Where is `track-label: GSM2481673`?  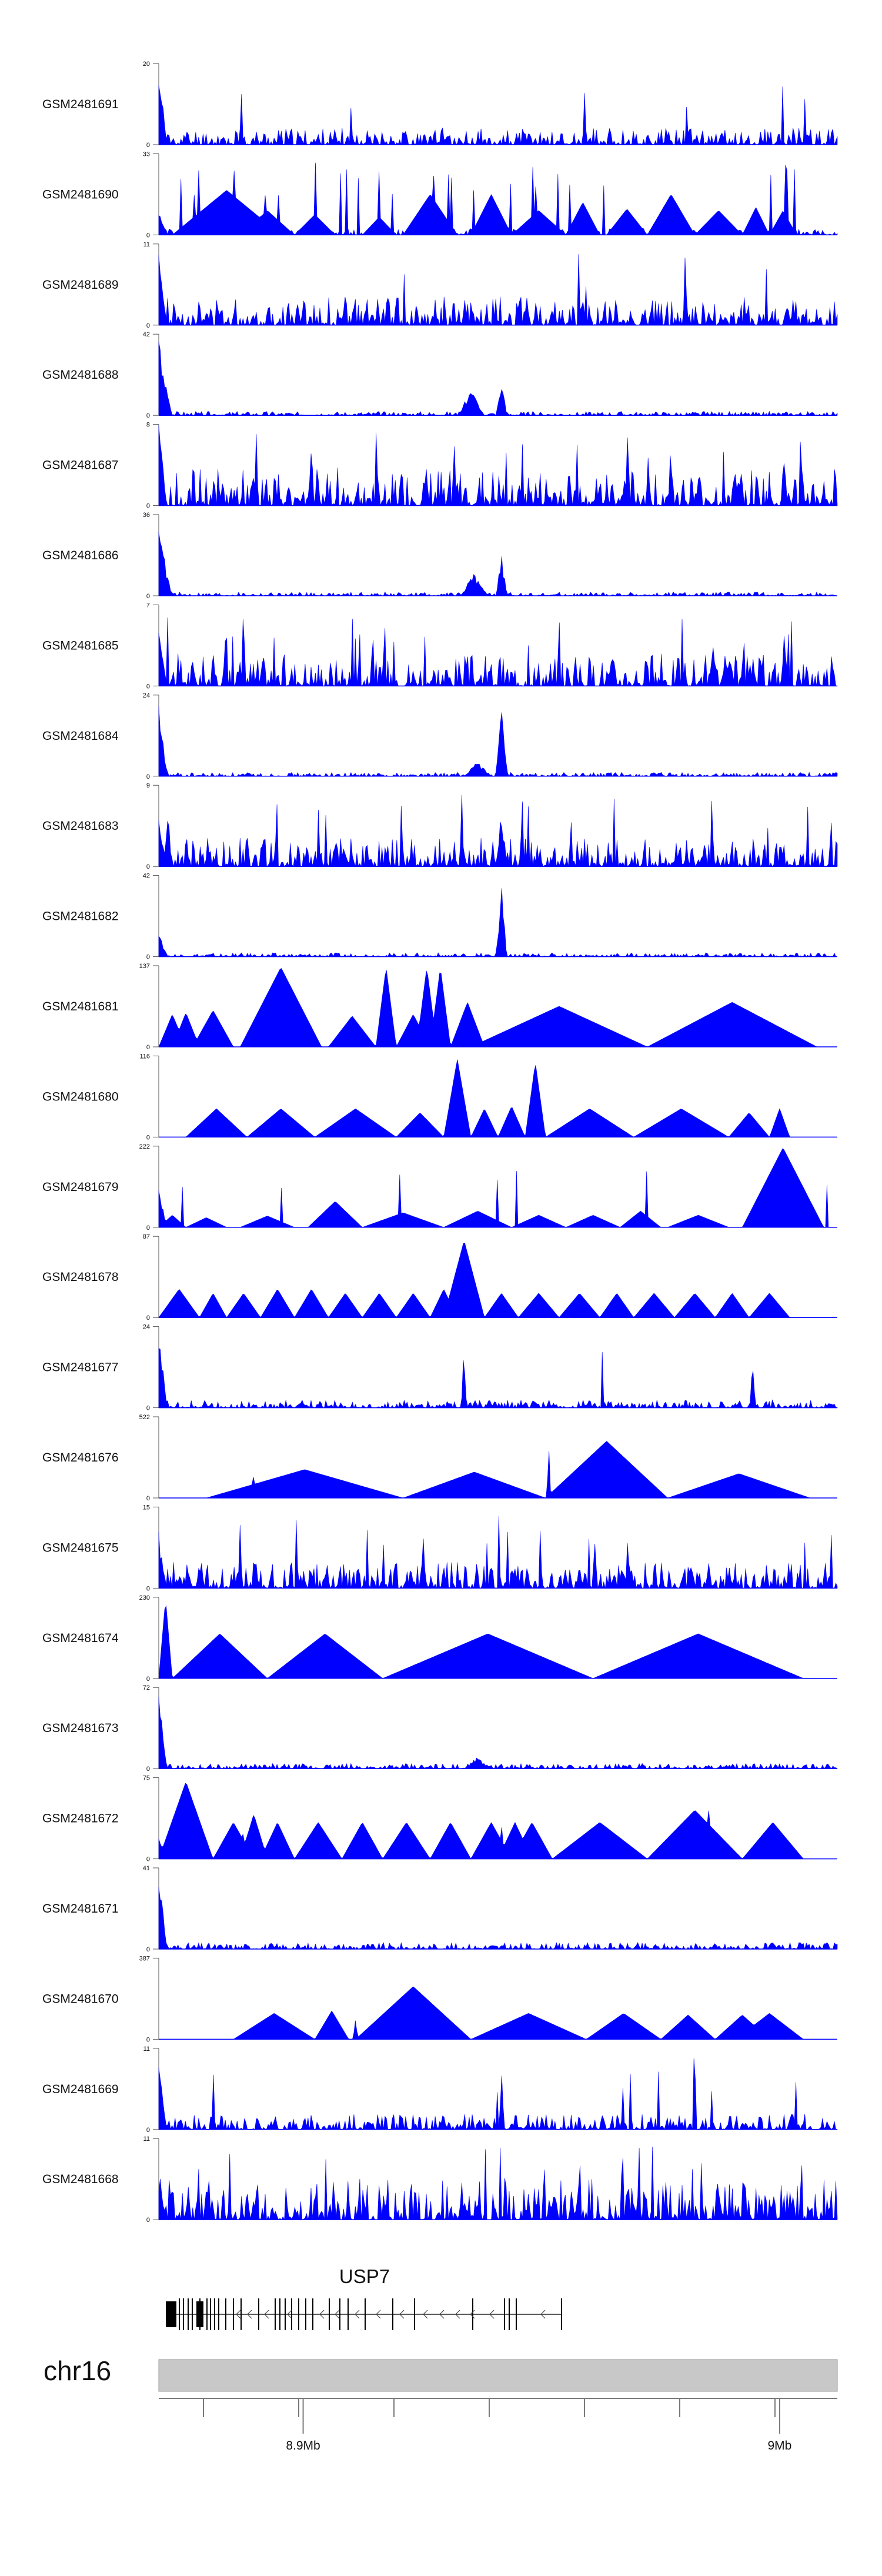 track-label: GSM2481673 is located at coordinates (80, 1728).